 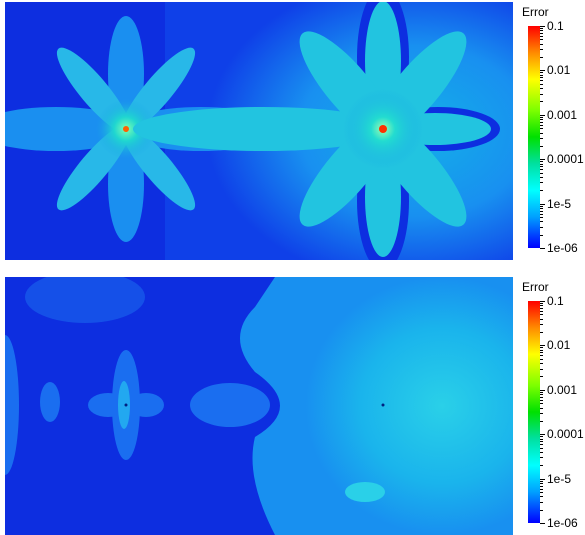 What do you see at coordinates (534, 137) in the screenshot?
I see `colorbar-gradient` at bounding box center [534, 137].